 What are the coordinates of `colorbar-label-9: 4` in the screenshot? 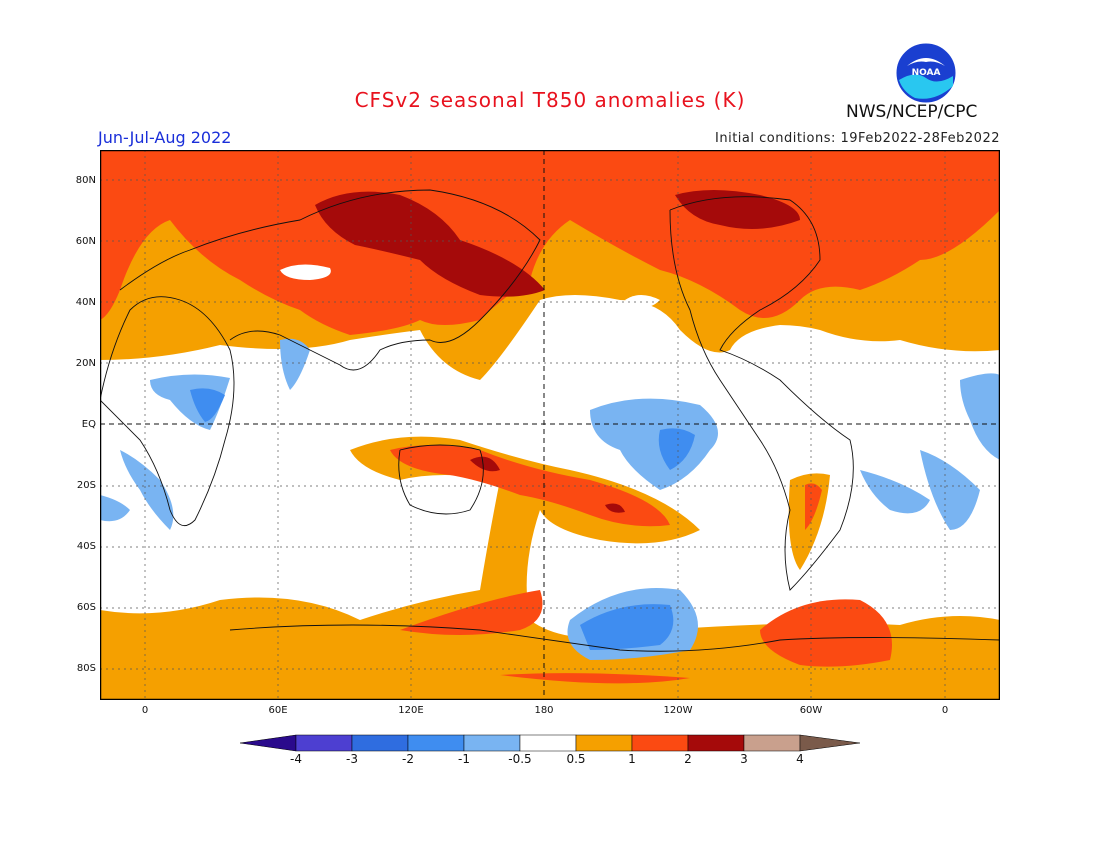 It's located at (800, 759).